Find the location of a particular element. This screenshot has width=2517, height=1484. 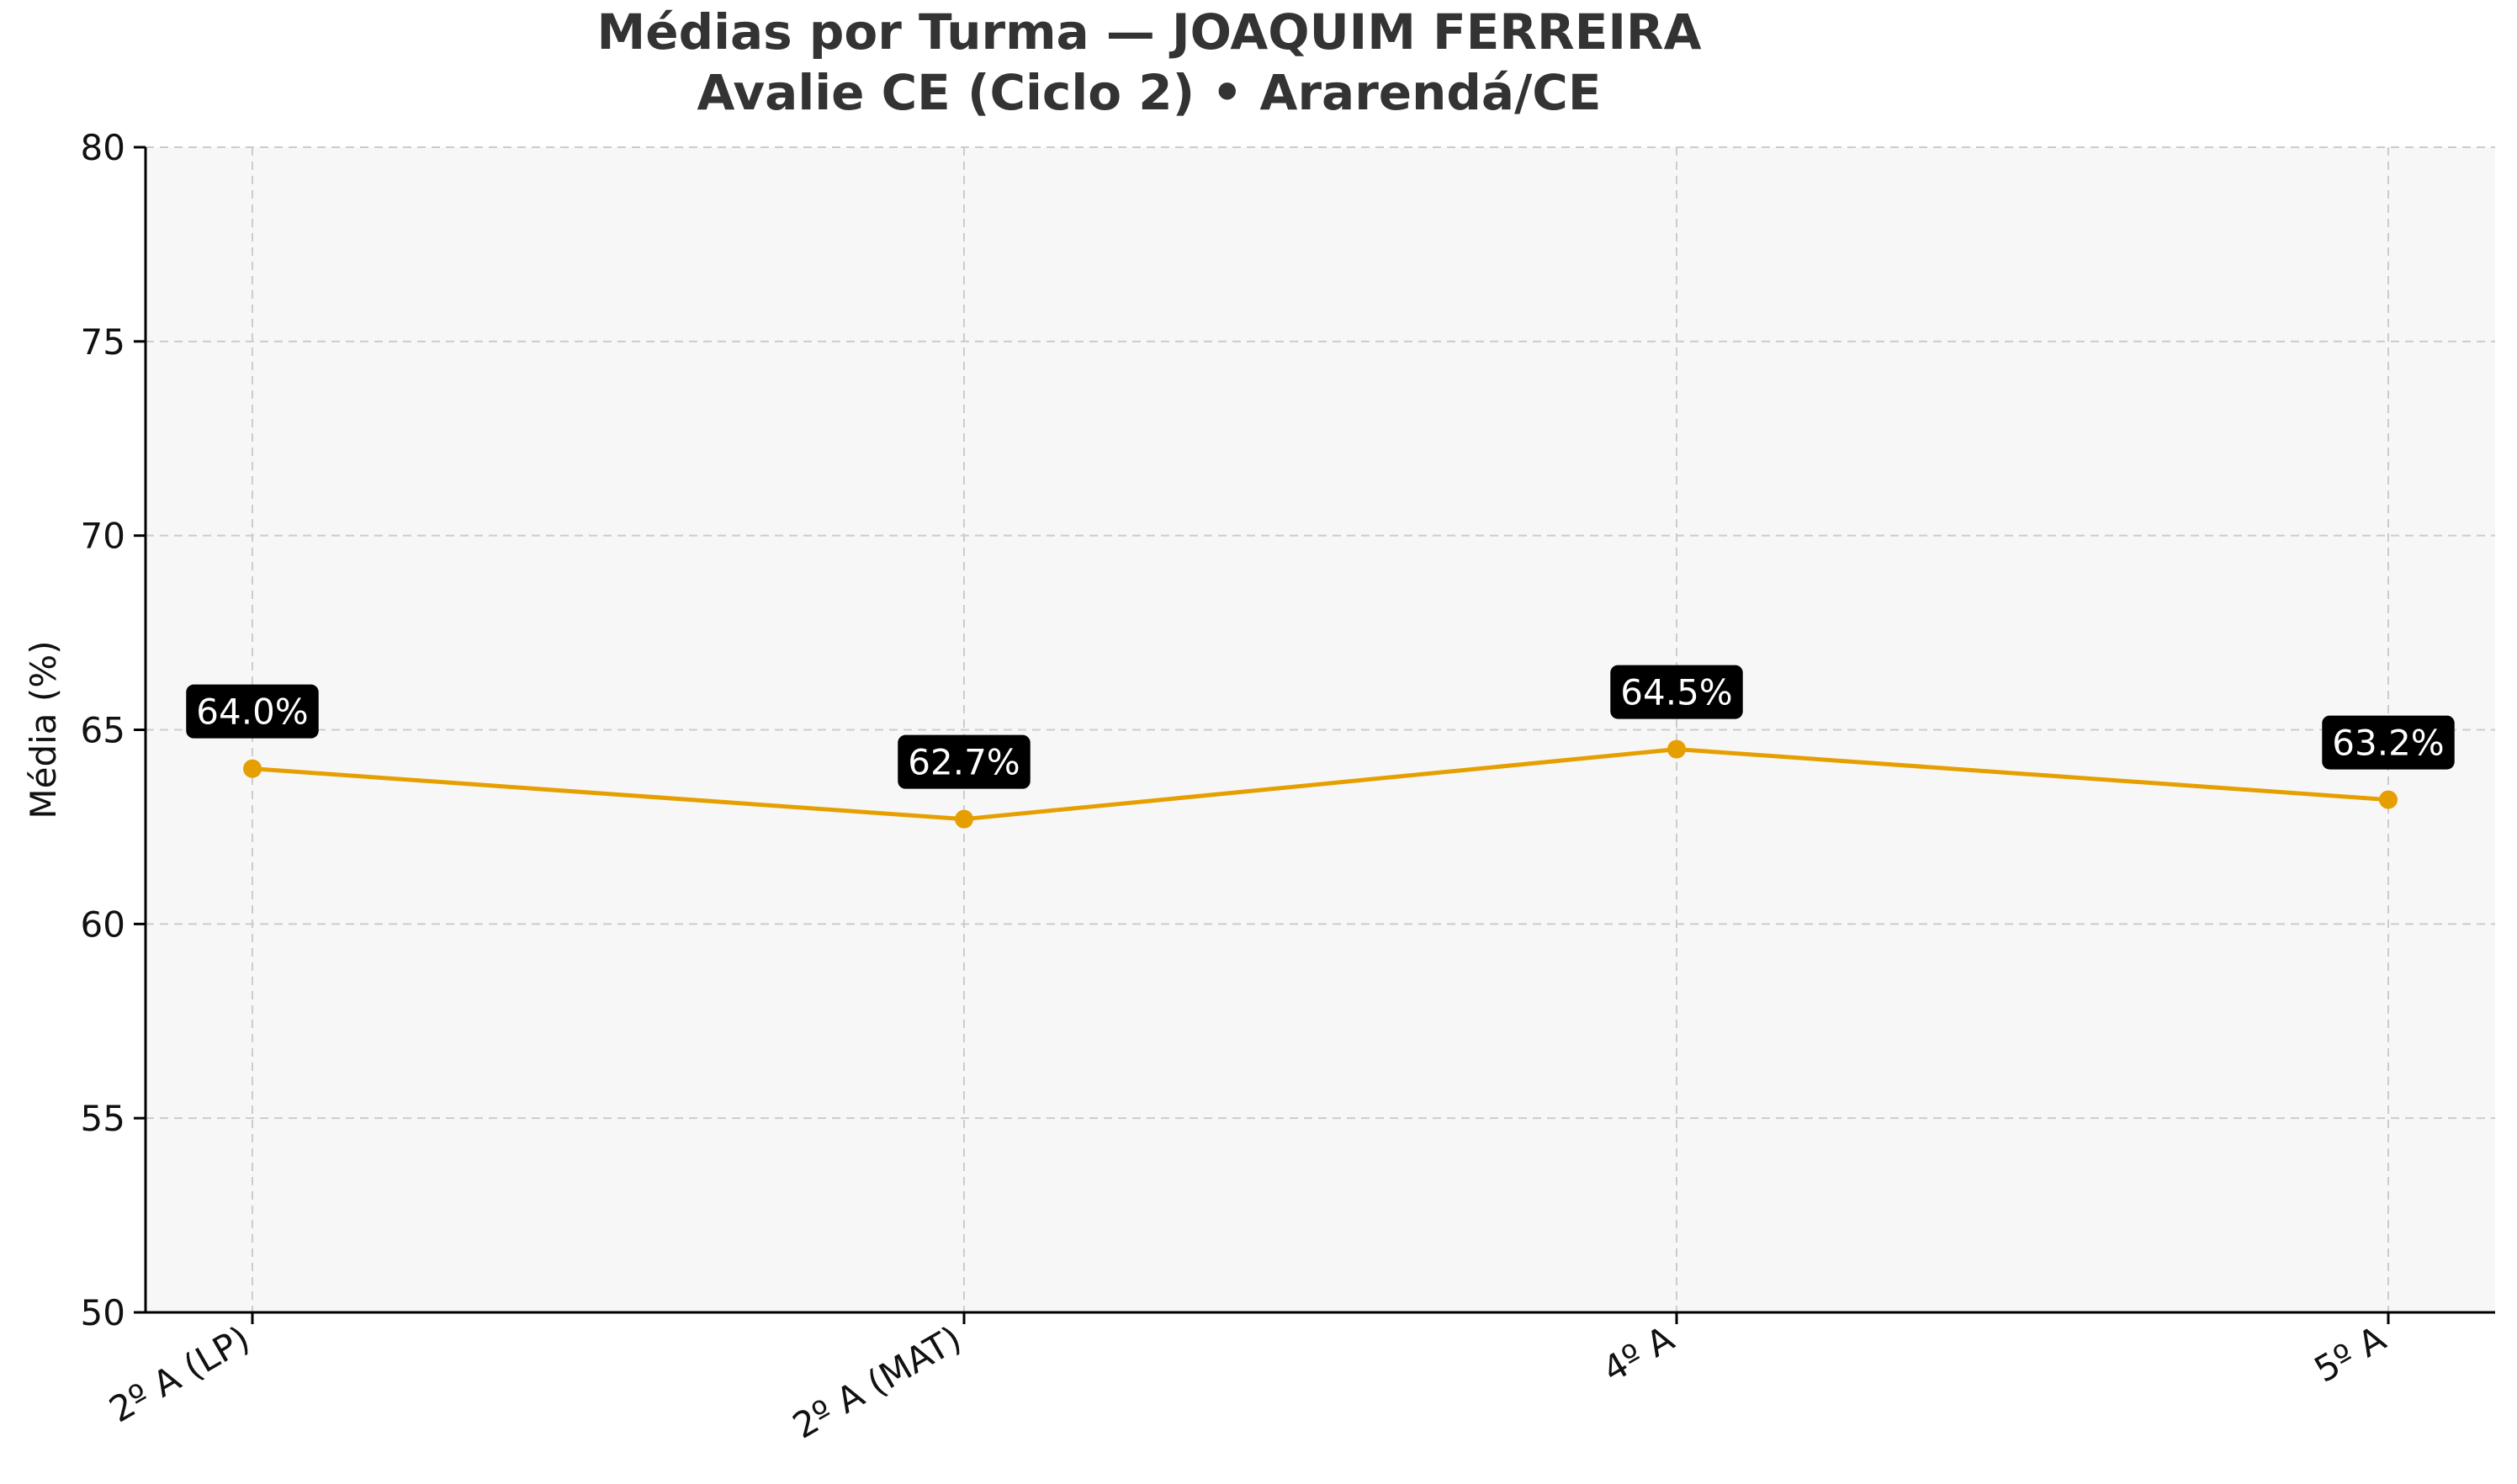

data-label-text: 62.7% is located at coordinates (964, 762).